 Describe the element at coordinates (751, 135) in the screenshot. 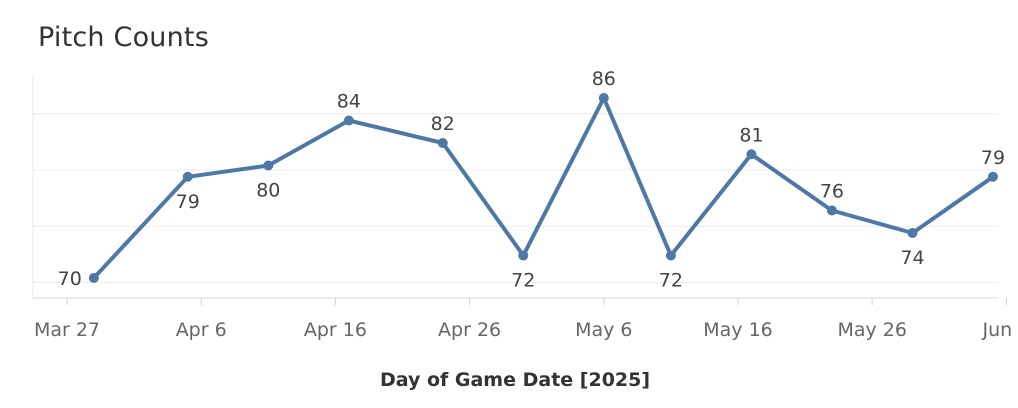

I see `data-label: 81` at that location.